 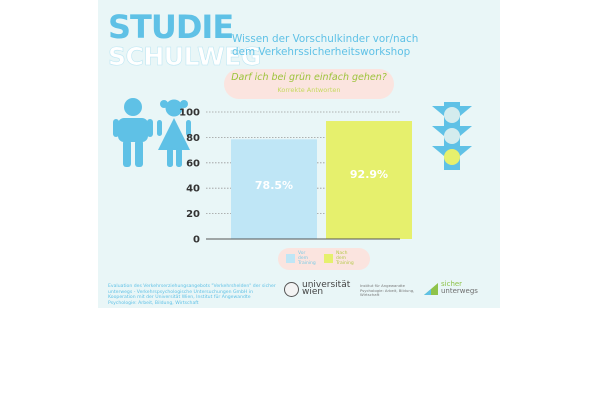 What do you see at coordinates (325, 39) in the screenshot?
I see `headline-line-1: Wissen der Vorschulkinder vor/nach` at bounding box center [325, 39].